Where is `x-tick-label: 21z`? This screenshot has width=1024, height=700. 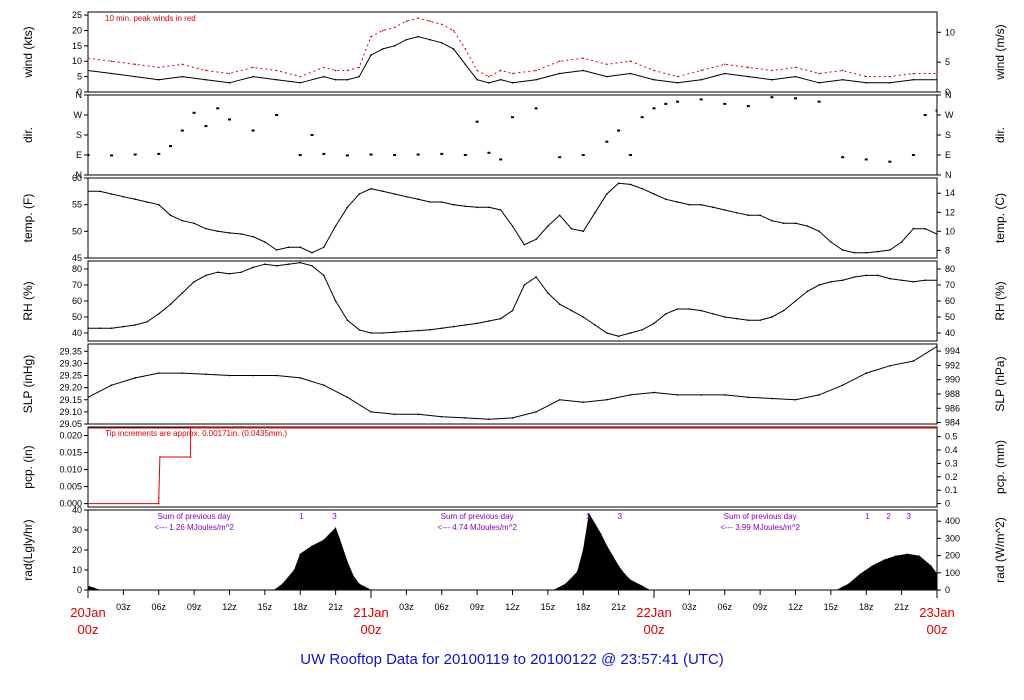
x-tick-label: 21z is located at coordinates (618, 607).